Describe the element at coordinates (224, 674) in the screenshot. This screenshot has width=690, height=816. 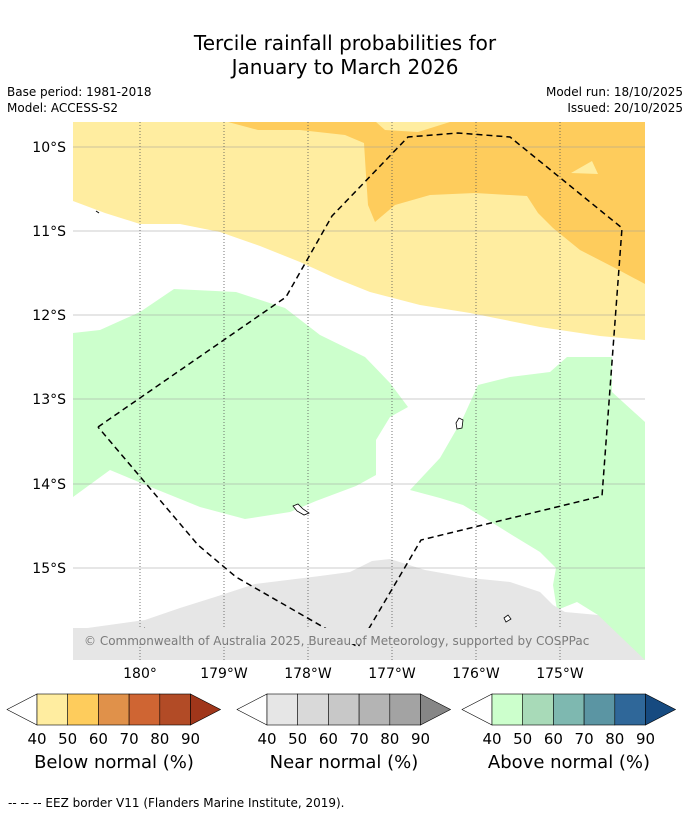
I see `lon-tick-179w: 179°W` at that location.